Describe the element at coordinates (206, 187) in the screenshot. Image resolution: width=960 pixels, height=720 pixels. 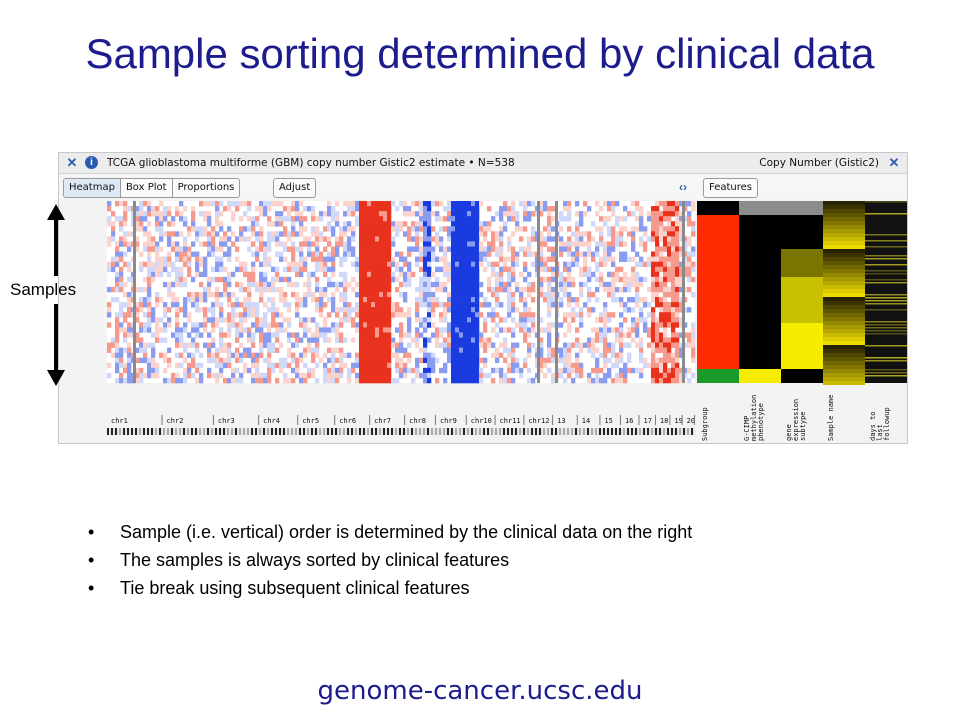
I see `tab-proportions: Proportions` at that location.